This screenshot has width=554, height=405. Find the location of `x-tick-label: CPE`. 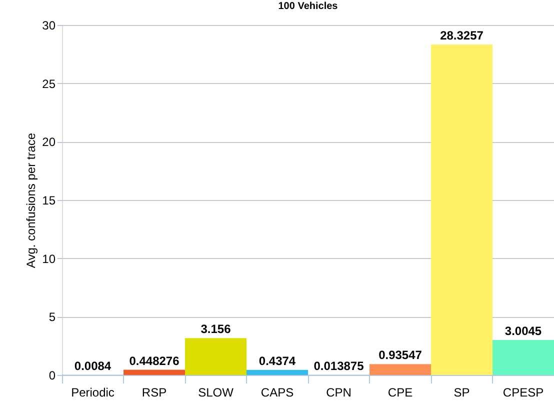

x-tick-label: CPE is located at coordinates (400, 393).